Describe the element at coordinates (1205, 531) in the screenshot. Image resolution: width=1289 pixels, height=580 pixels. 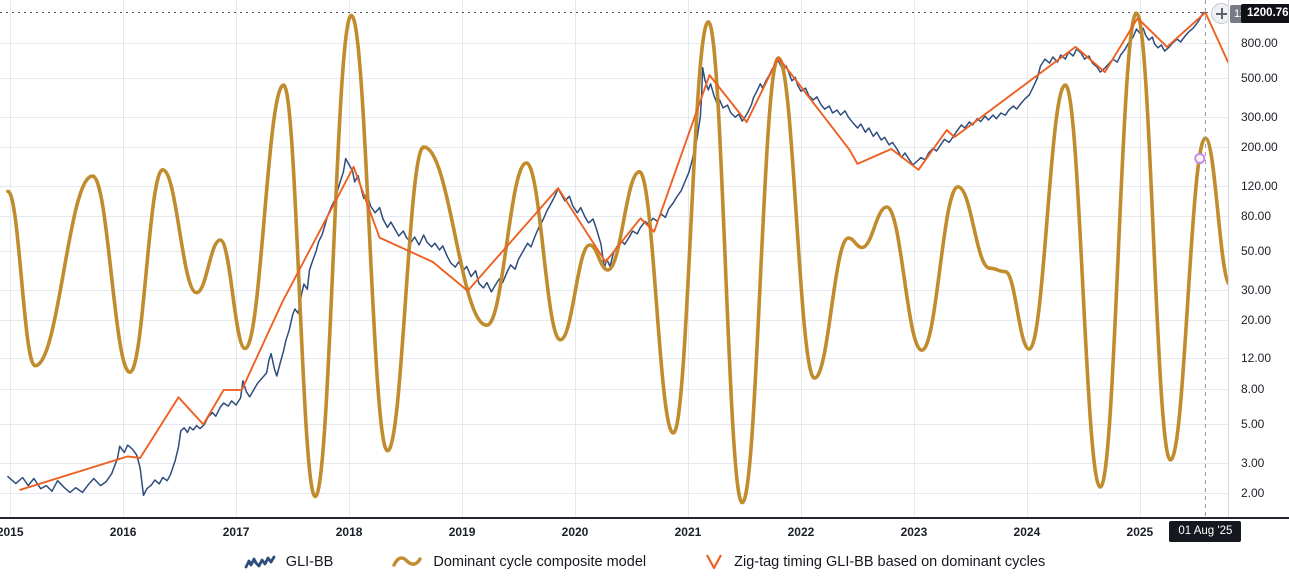
I see `crosshair-date-badge: 01 Aug '25` at that location.